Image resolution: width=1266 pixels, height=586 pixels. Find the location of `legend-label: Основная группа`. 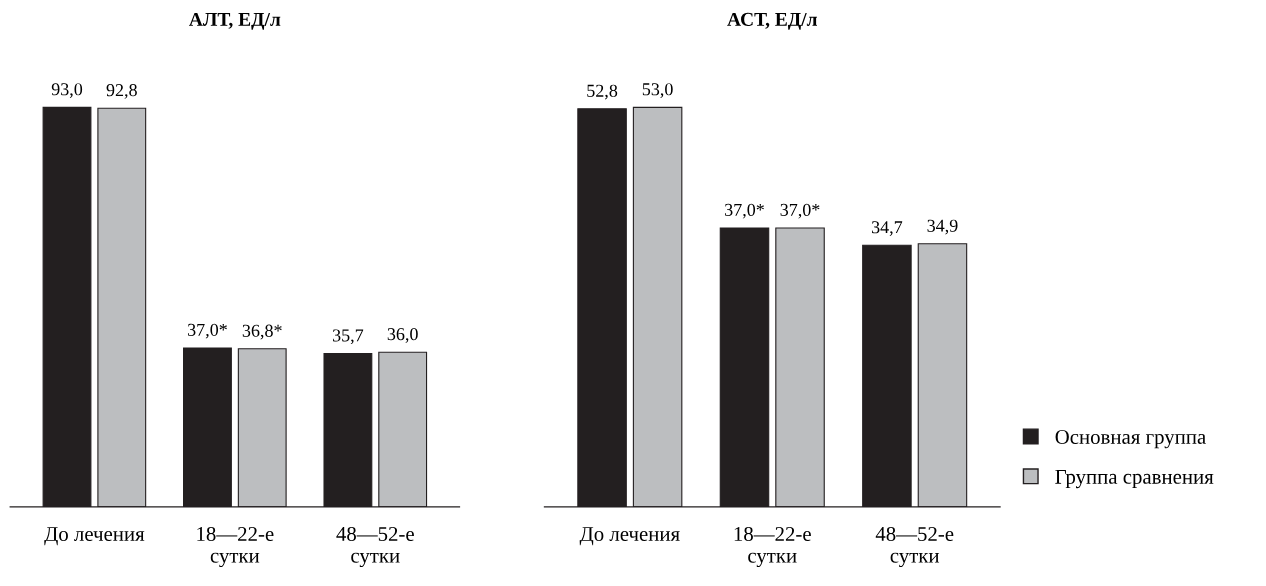

legend-label: Основная группа is located at coordinates (1130, 439).